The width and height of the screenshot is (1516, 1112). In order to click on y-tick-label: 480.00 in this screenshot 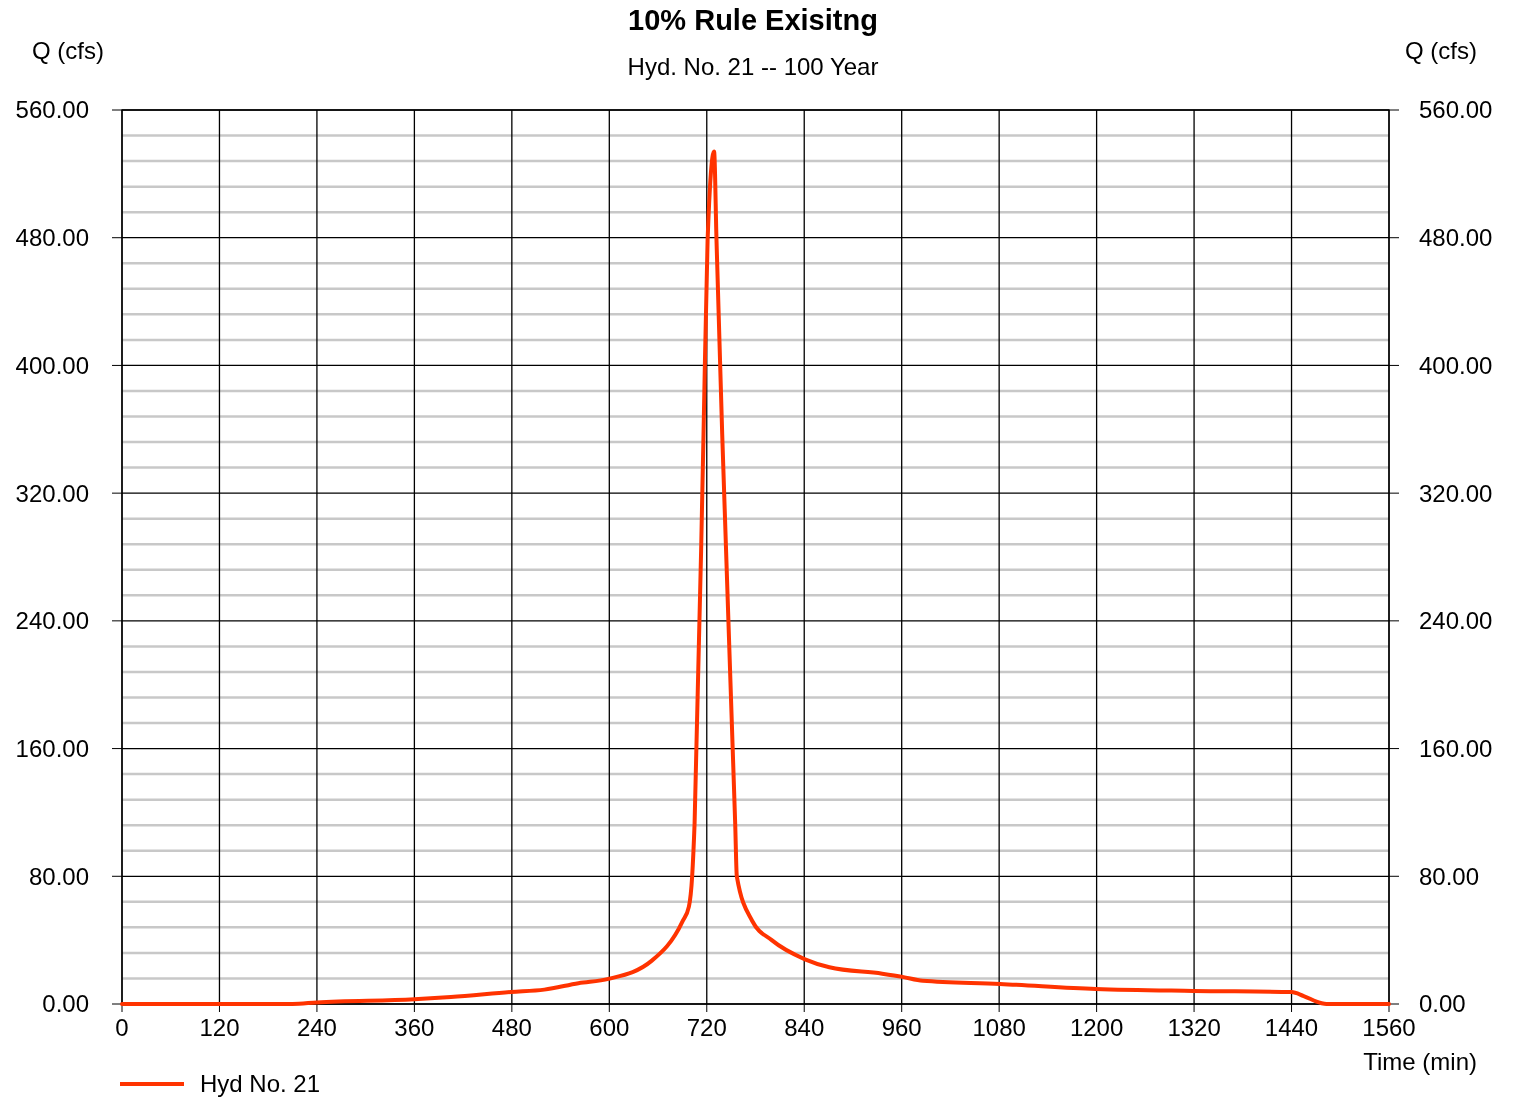, I will do `click(52, 238)`.